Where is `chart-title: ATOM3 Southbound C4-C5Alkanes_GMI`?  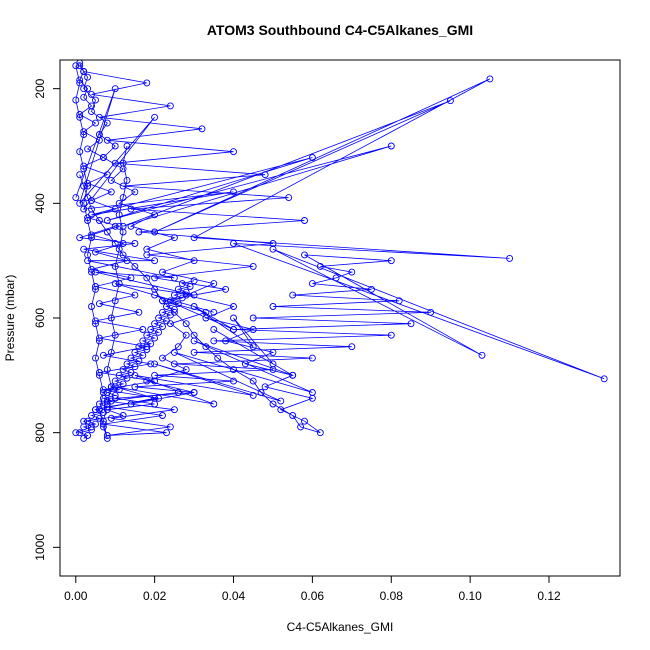
chart-title: ATOM3 Southbound C4-C5Alkanes_GMI is located at coordinates (340, 30).